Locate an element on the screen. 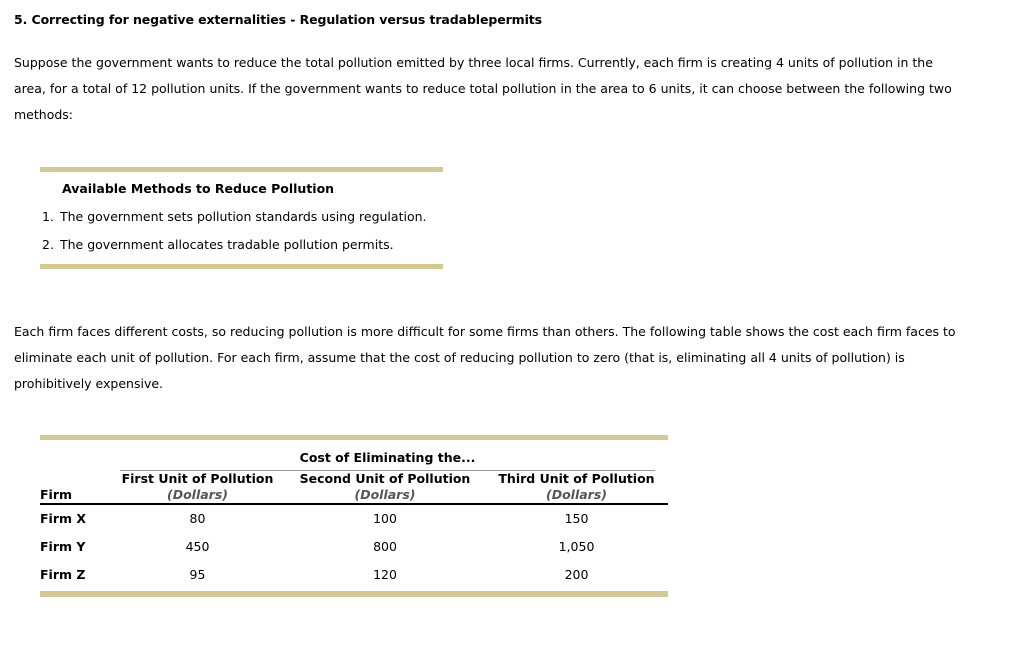  firm-name-cell: Firm Z is located at coordinates (63, 574).